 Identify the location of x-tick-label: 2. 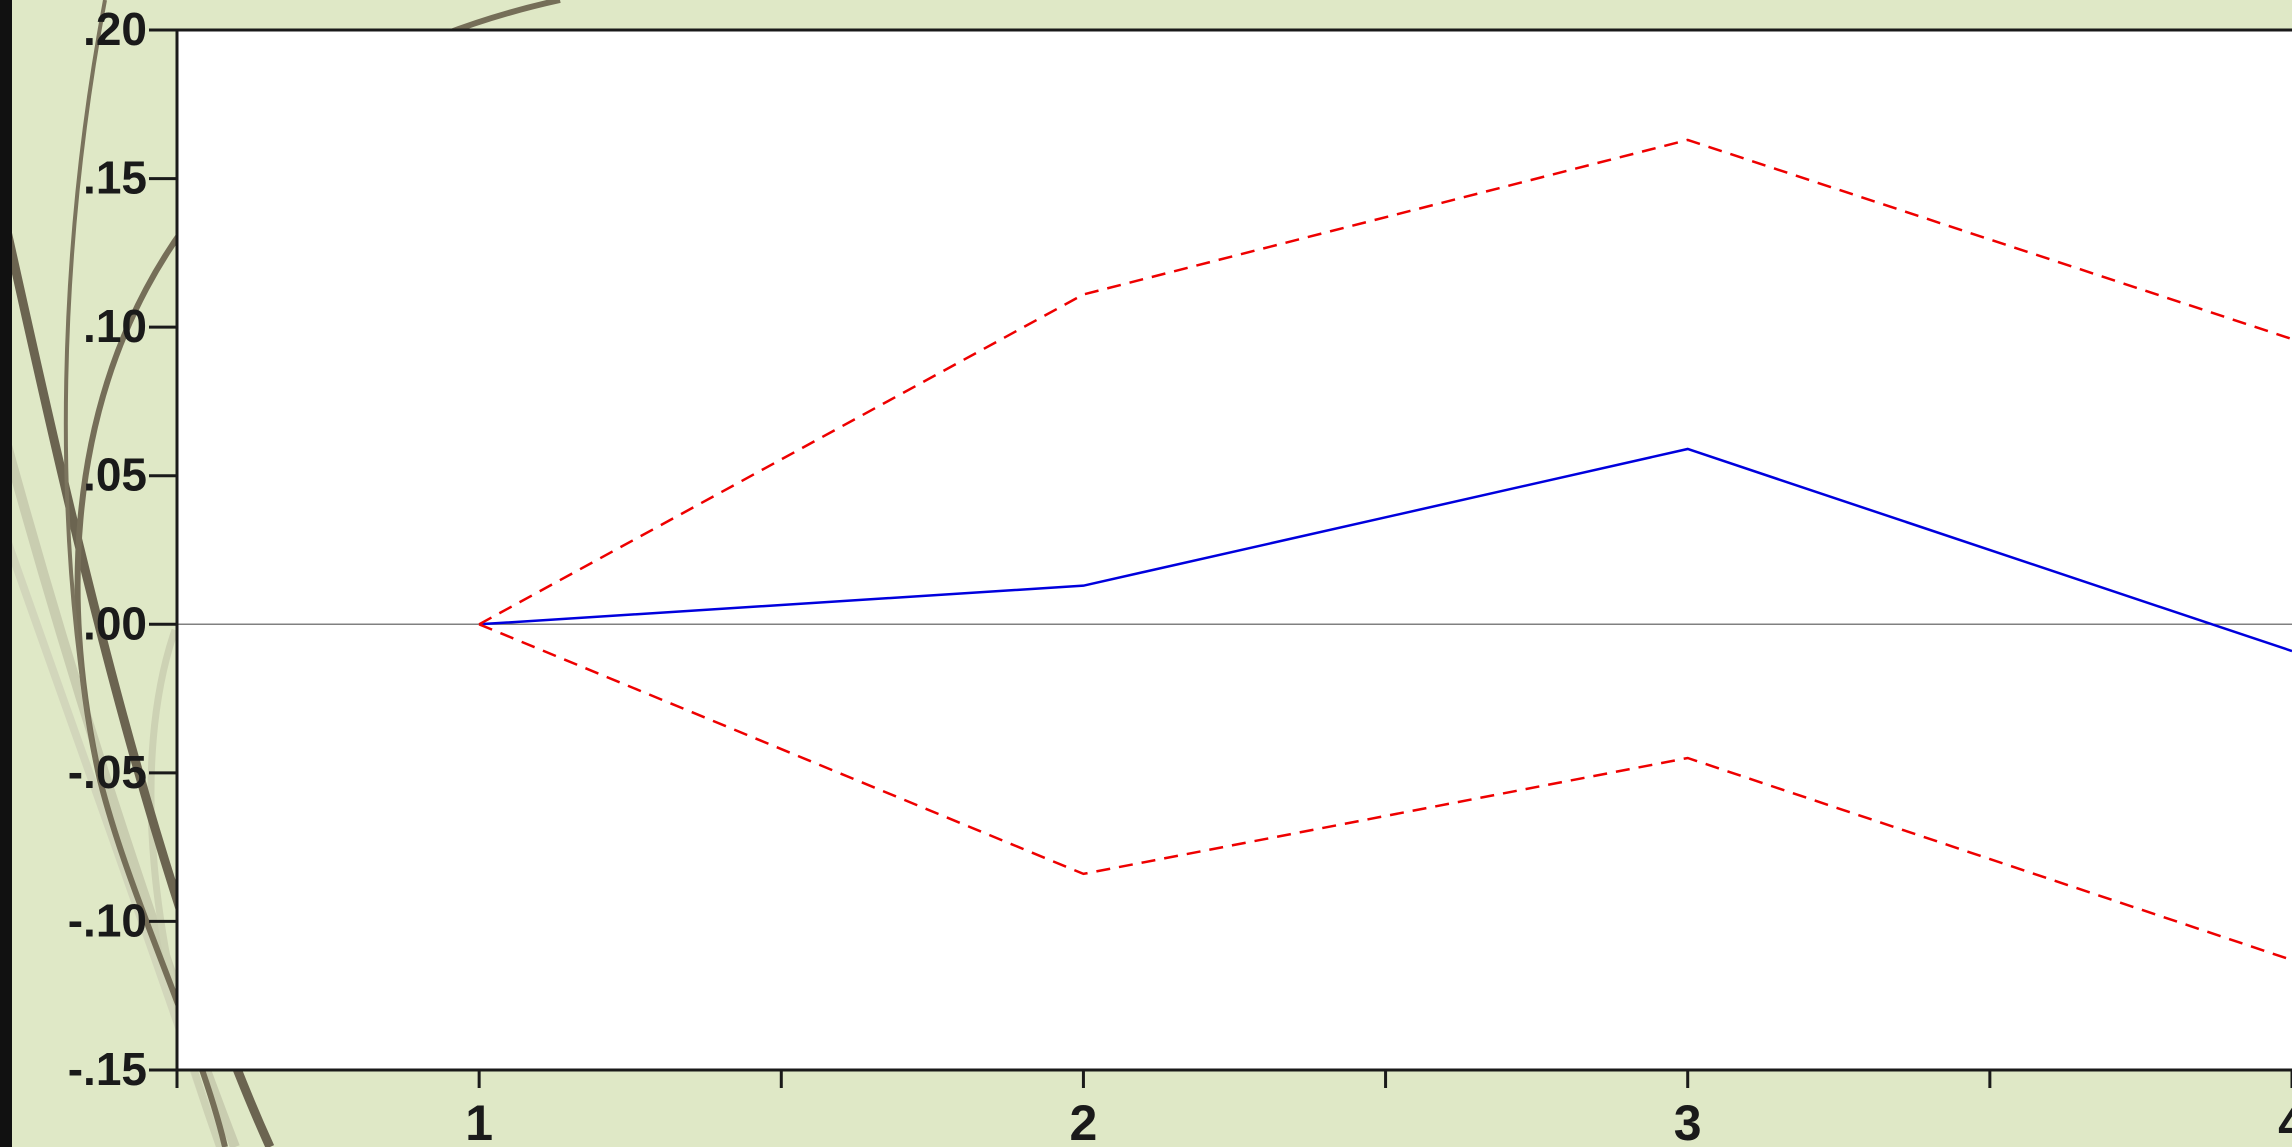
(1084, 1121).